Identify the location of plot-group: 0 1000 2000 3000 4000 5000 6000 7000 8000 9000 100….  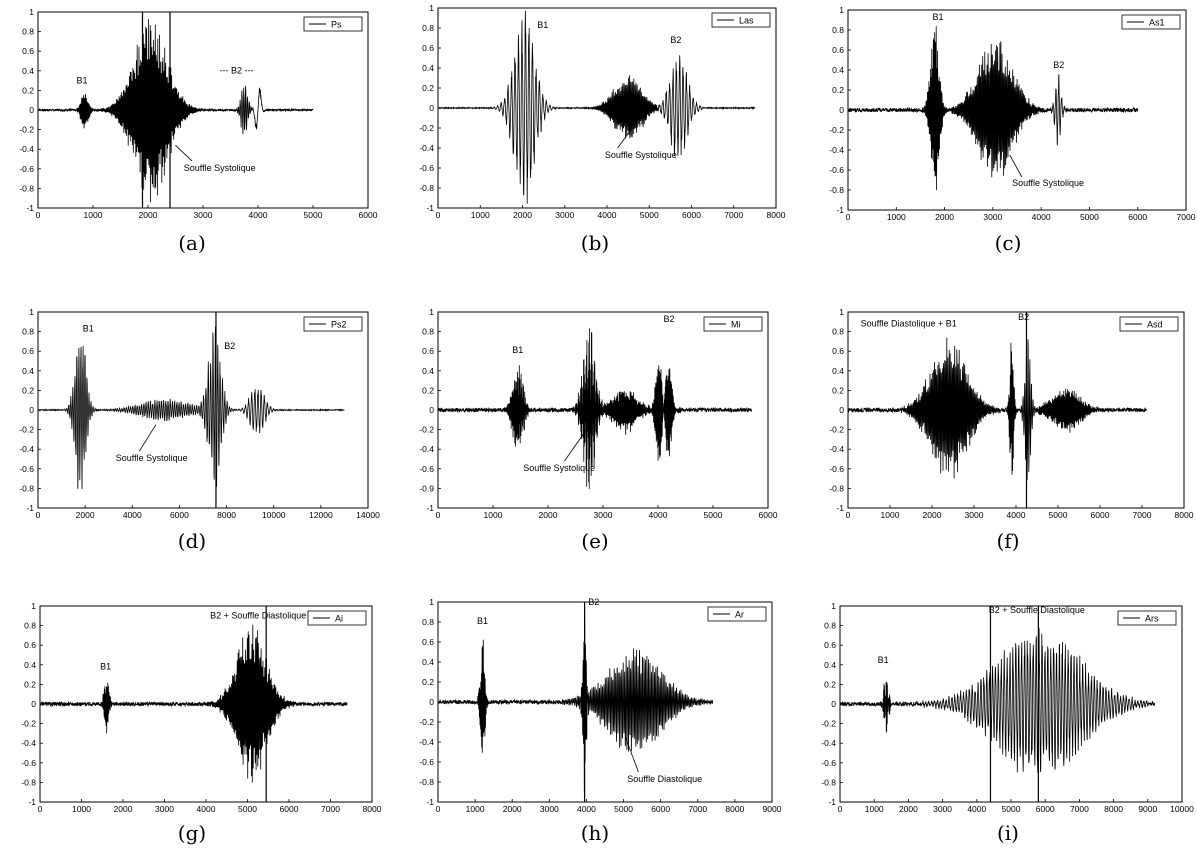
(1007, 707).